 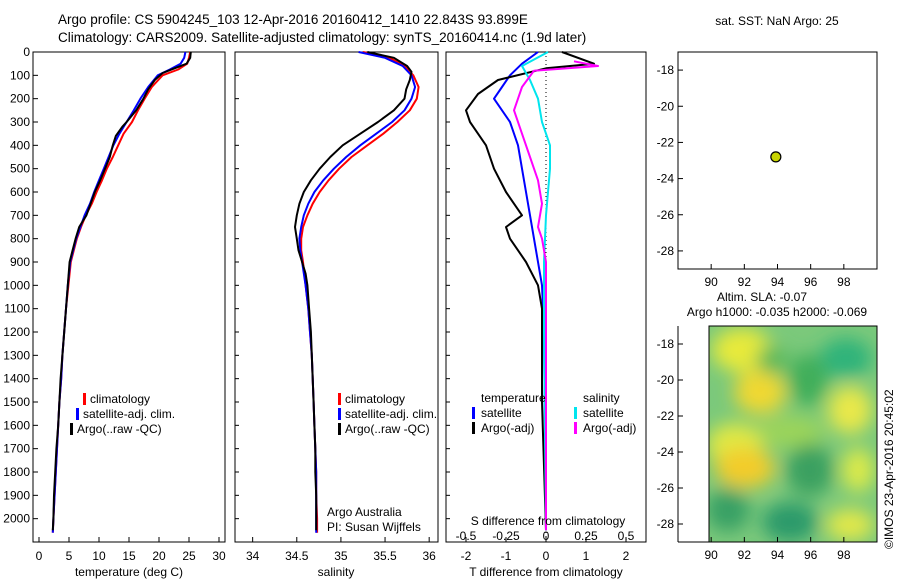 What do you see at coordinates (26, 52) in the screenshot?
I see `y-tick-label: 0` at bounding box center [26, 52].